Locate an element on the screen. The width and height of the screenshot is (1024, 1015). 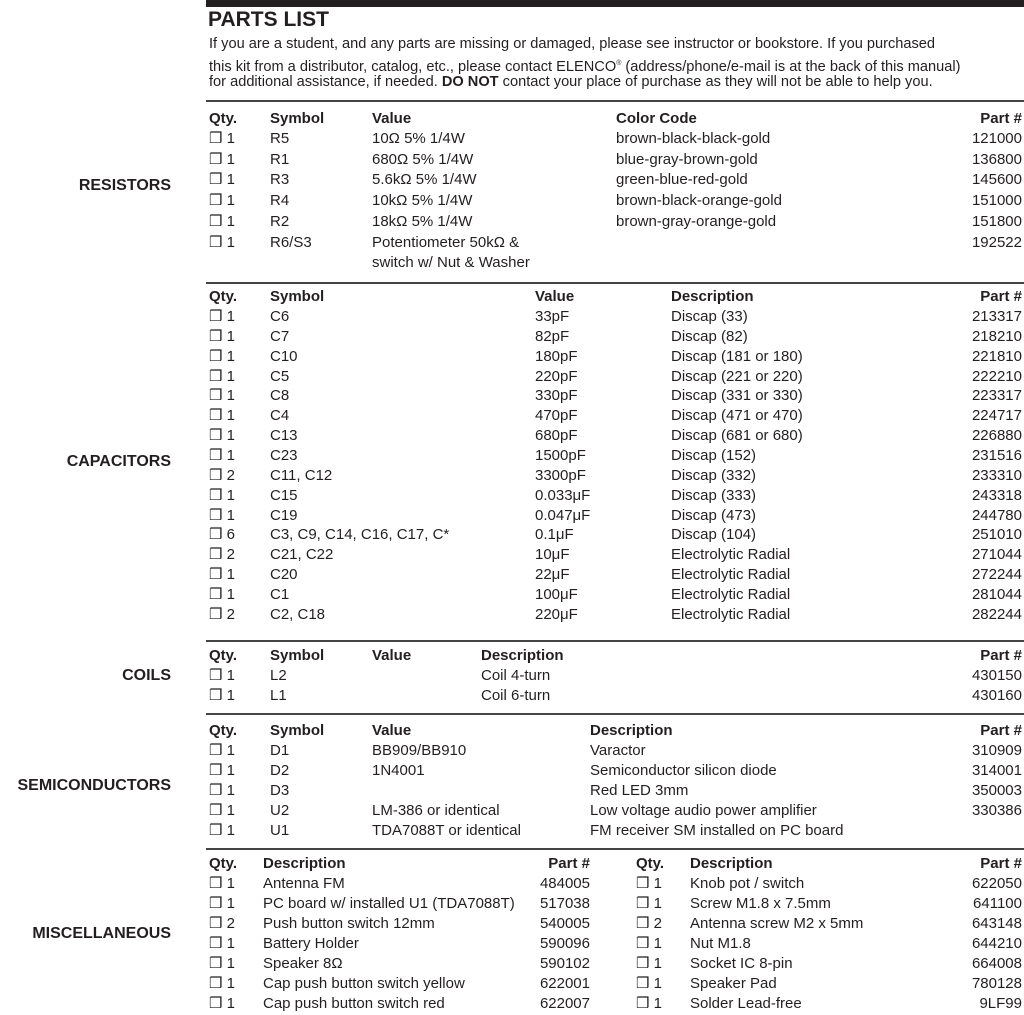
table-cell: Low voltage audio power amplifier is located at coordinates (703, 810).